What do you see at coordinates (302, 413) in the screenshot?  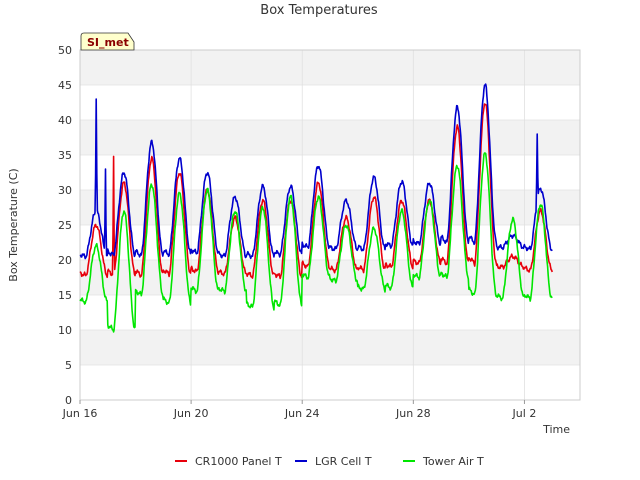 I see `x-tick-label: Jun 24` at bounding box center [302, 413].